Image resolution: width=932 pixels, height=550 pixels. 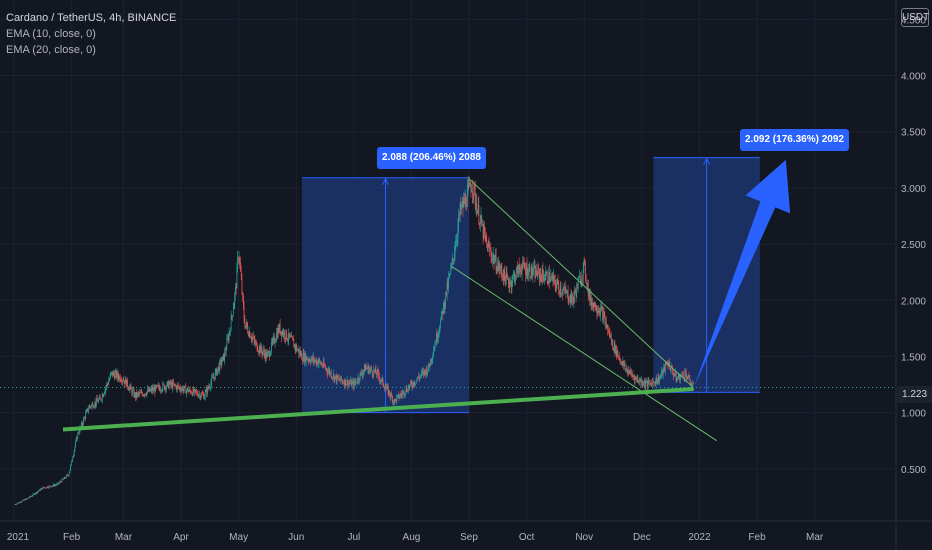 I want to click on ema10-indicator: EMA (10, close, 0), so click(x=51, y=34).